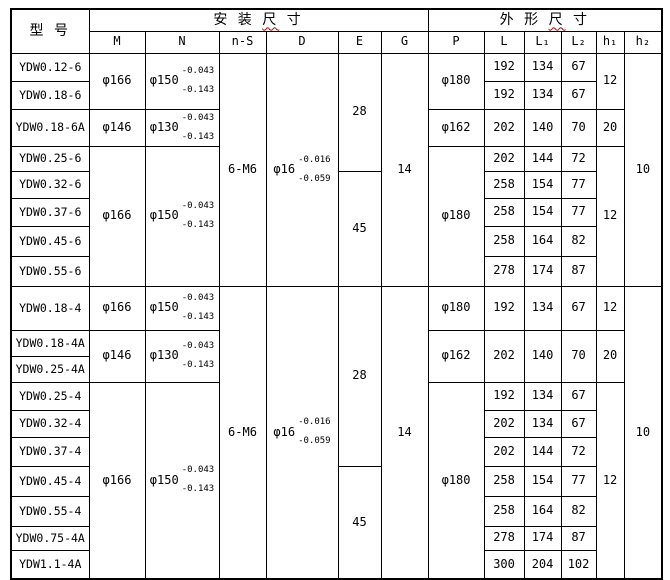 The image size is (670, 580). What do you see at coordinates (404, 42) in the screenshot?
I see `col-G: G` at bounding box center [404, 42].